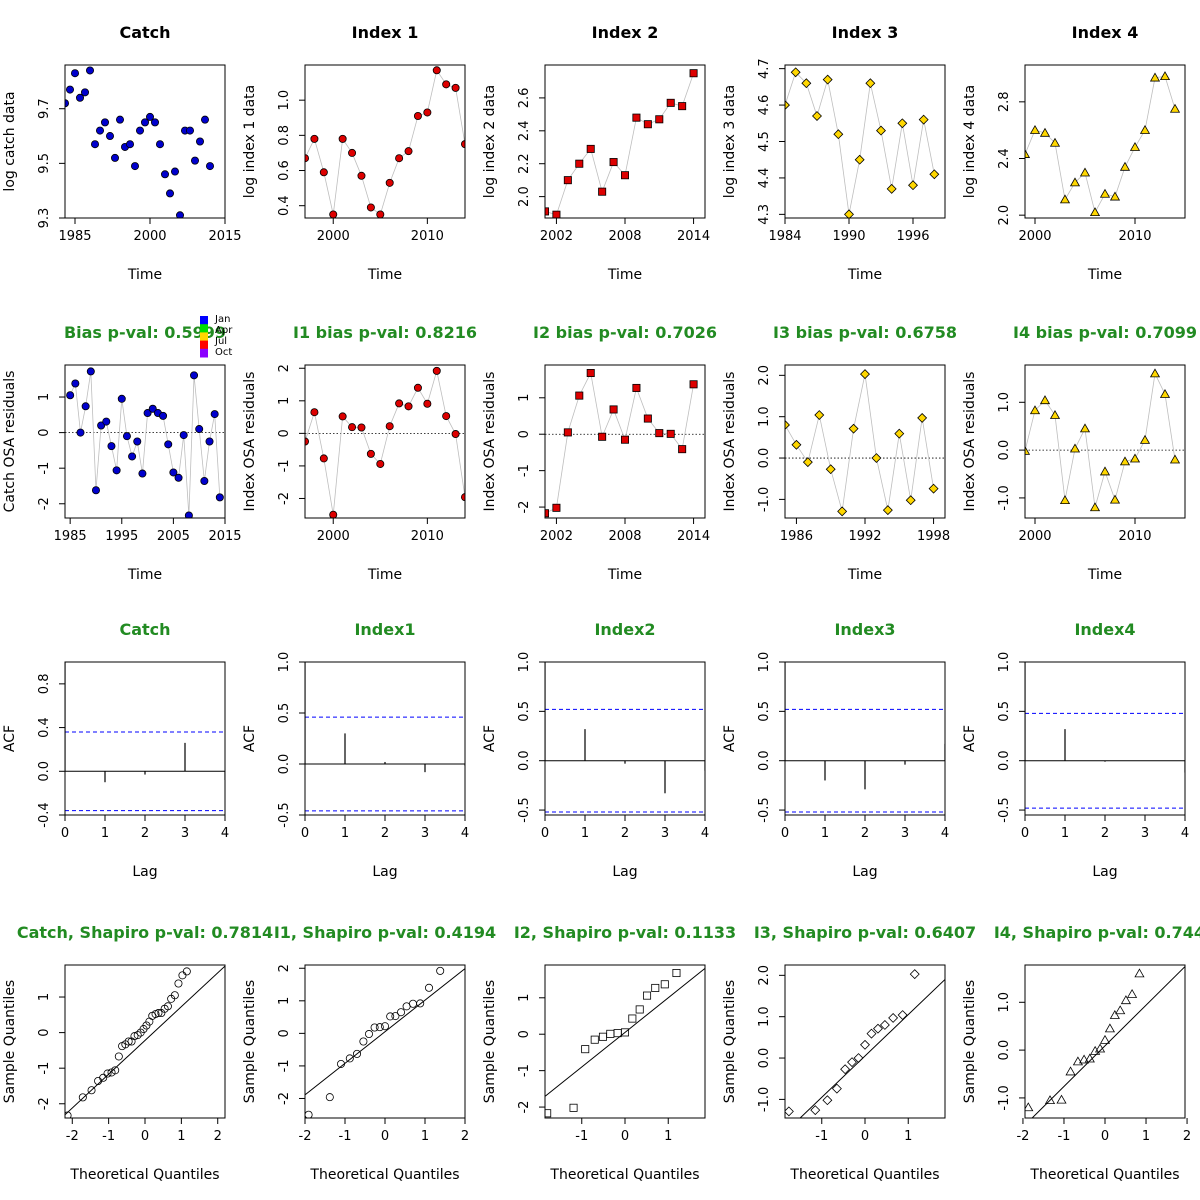 Image resolution: width=1200 pixels, height=1200 pixels. What do you see at coordinates (384, 275) in the screenshot?
I see `x-axis-label: Time` at bounding box center [384, 275].